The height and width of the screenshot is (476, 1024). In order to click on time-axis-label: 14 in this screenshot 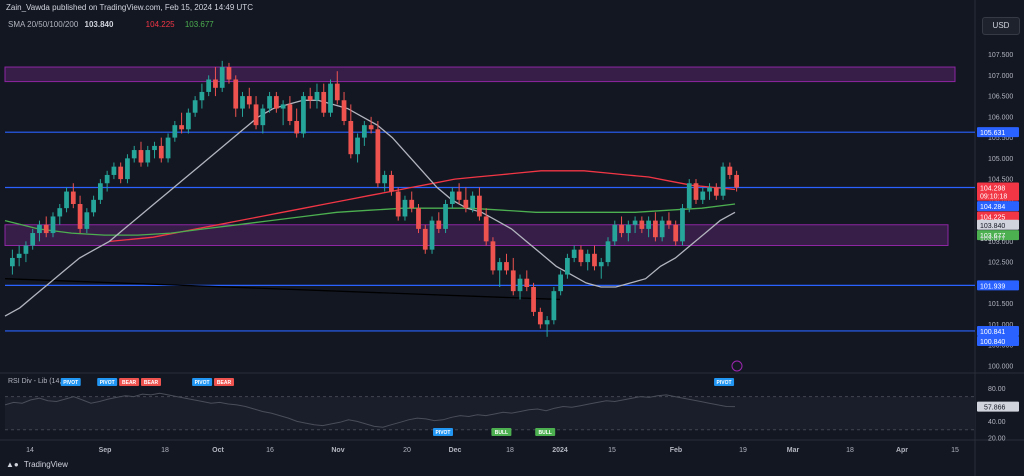, I will do `click(30, 450)`.